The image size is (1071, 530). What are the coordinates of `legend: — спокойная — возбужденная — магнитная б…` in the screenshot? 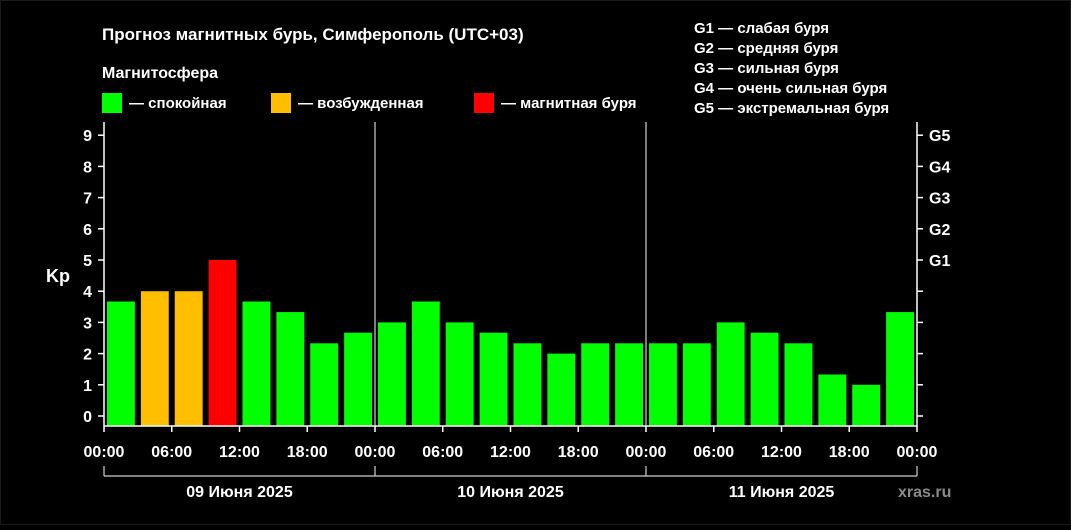 It's located at (369, 103).